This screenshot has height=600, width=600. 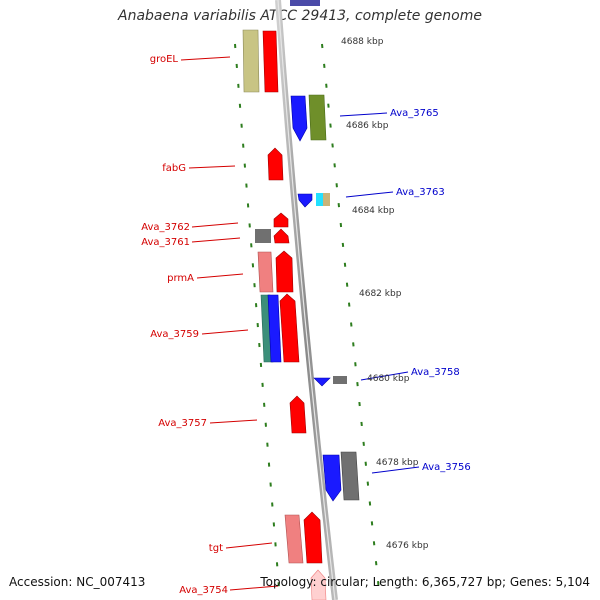 I want to click on gene-ava3765-blue, so click(x=299, y=118).